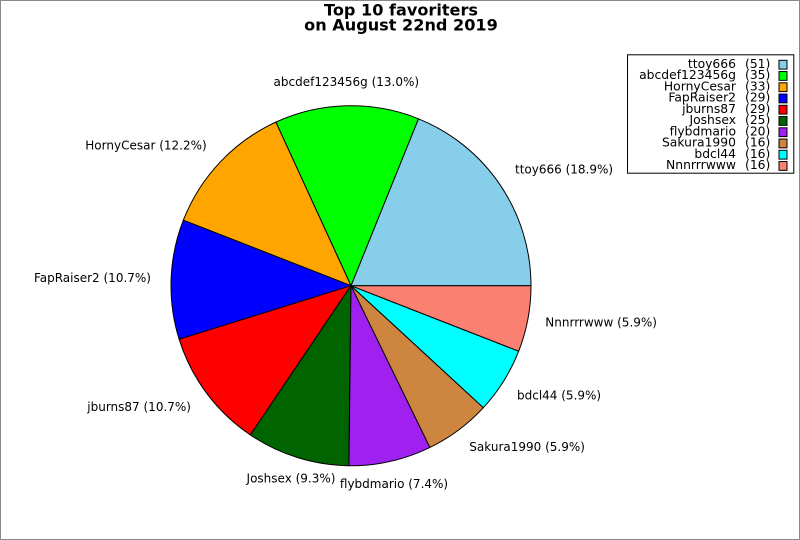  What do you see at coordinates (783, 154) in the screenshot?
I see `legend-swatch-bdcl44` at bounding box center [783, 154].